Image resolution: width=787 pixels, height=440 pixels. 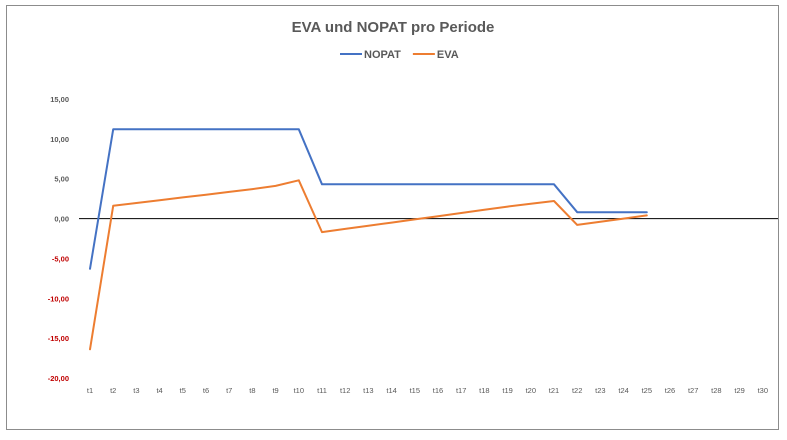 What do you see at coordinates (58, 378) in the screenshot?
I see `y-tick-label: -20,00` at bounding box center [58, 378].